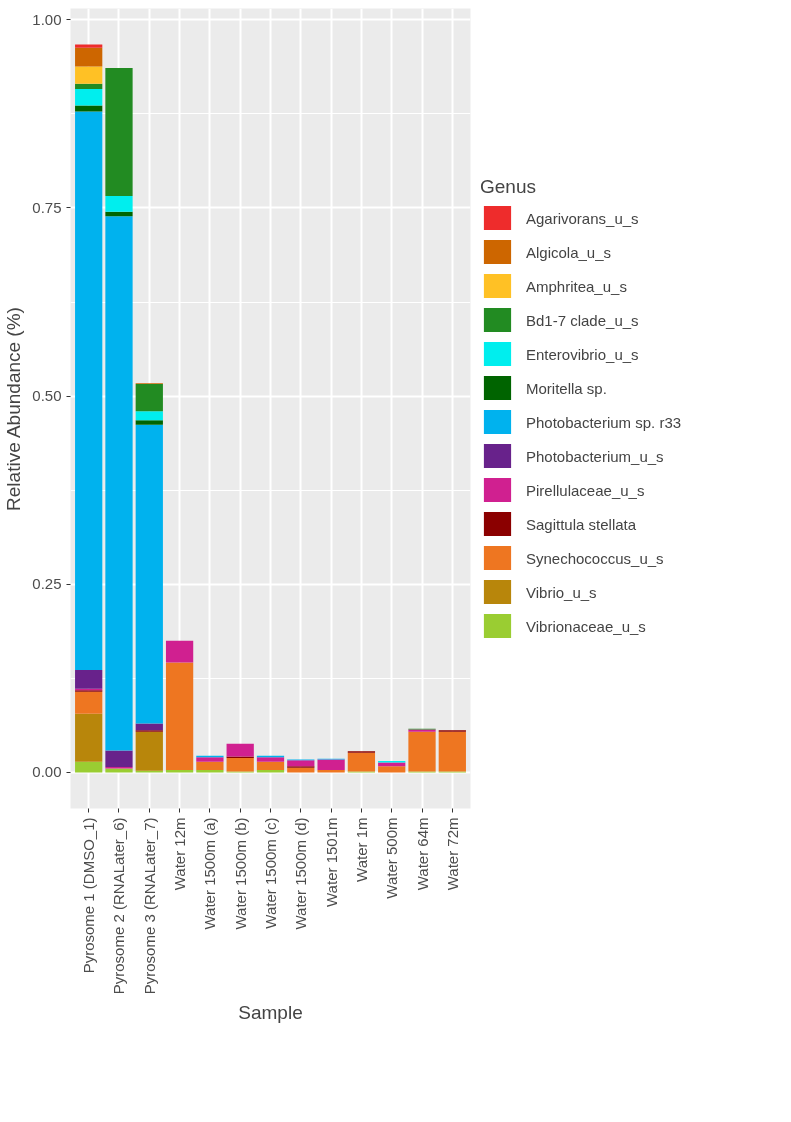 This screenshot has height=1122, width=791. I want to click on y-axis-title: Relative Abundance (%), so click(14, 409).